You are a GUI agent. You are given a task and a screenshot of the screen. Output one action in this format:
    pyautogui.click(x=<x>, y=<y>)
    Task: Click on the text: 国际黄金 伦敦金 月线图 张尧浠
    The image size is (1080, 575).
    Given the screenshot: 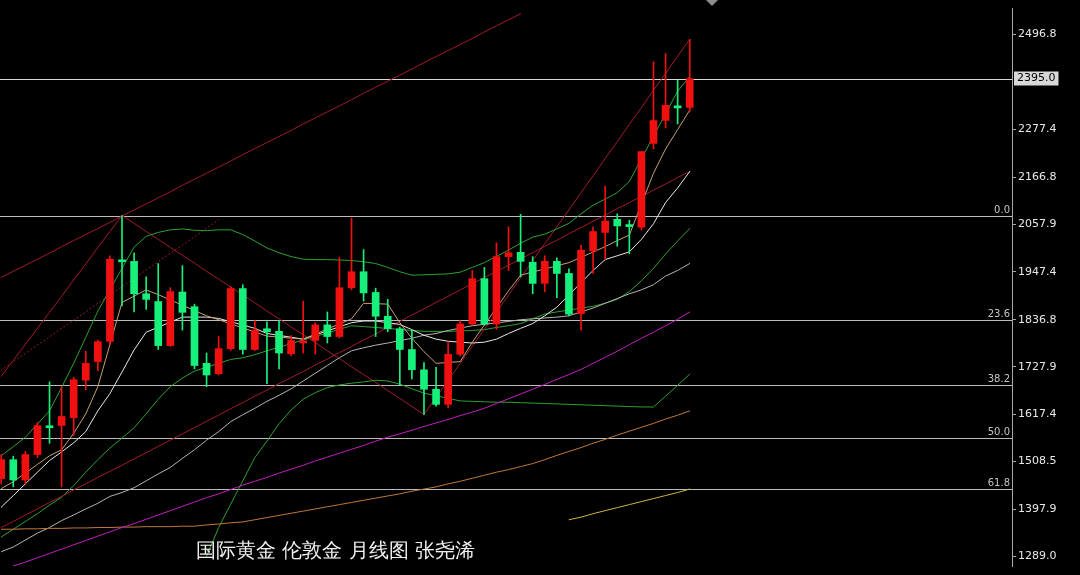 What is the action you would take?
    pyautogui.click(x=336, y=549)
    